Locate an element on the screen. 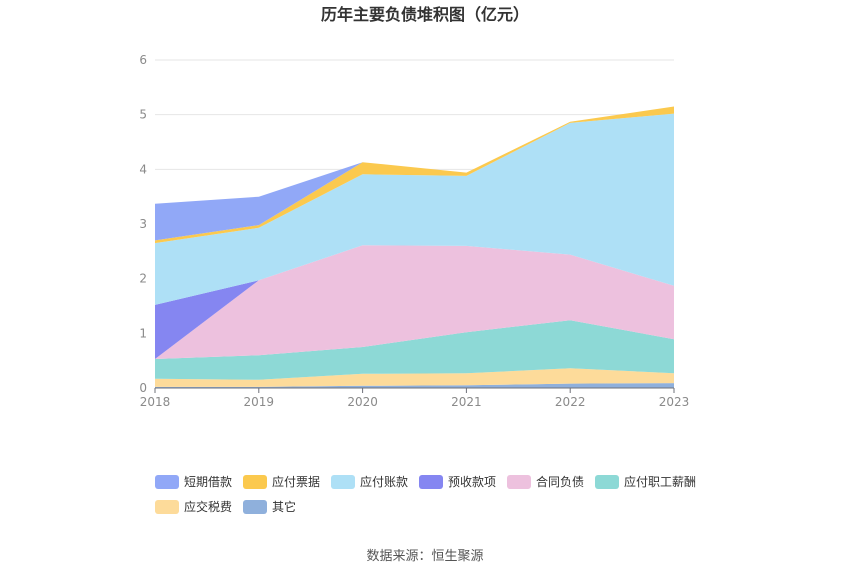 This screenshot has width=850, height=575. legend-item: 应付账款 is located at coordinates (369, 481).